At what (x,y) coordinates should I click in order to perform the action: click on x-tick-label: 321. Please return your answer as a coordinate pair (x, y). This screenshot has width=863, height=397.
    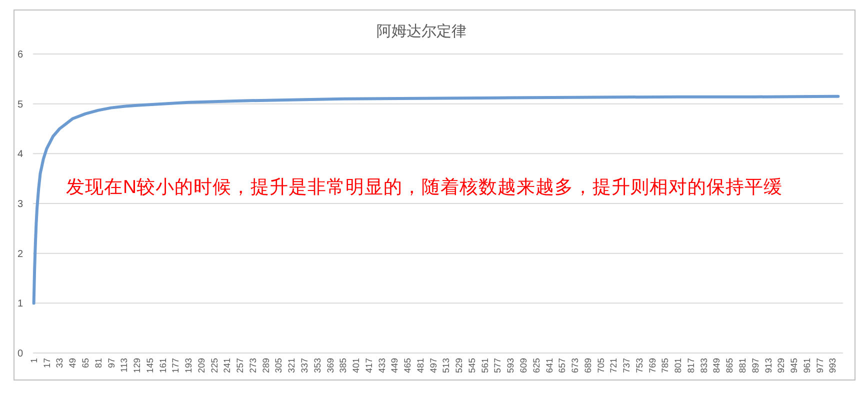
    Looking at the image, I should click on (291, 366).